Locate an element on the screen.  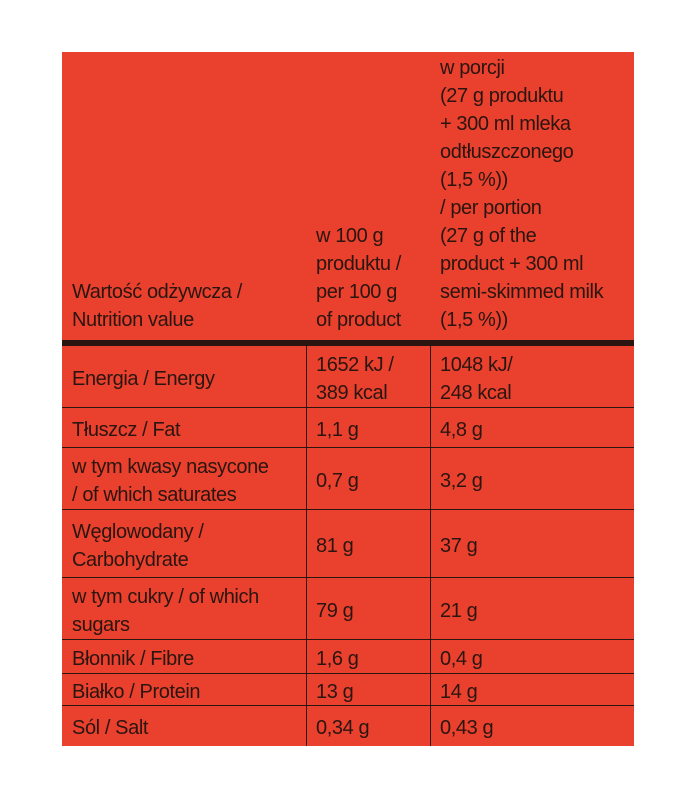
header-text: Wartość odżywcza / is located at coordinates (157, 292).